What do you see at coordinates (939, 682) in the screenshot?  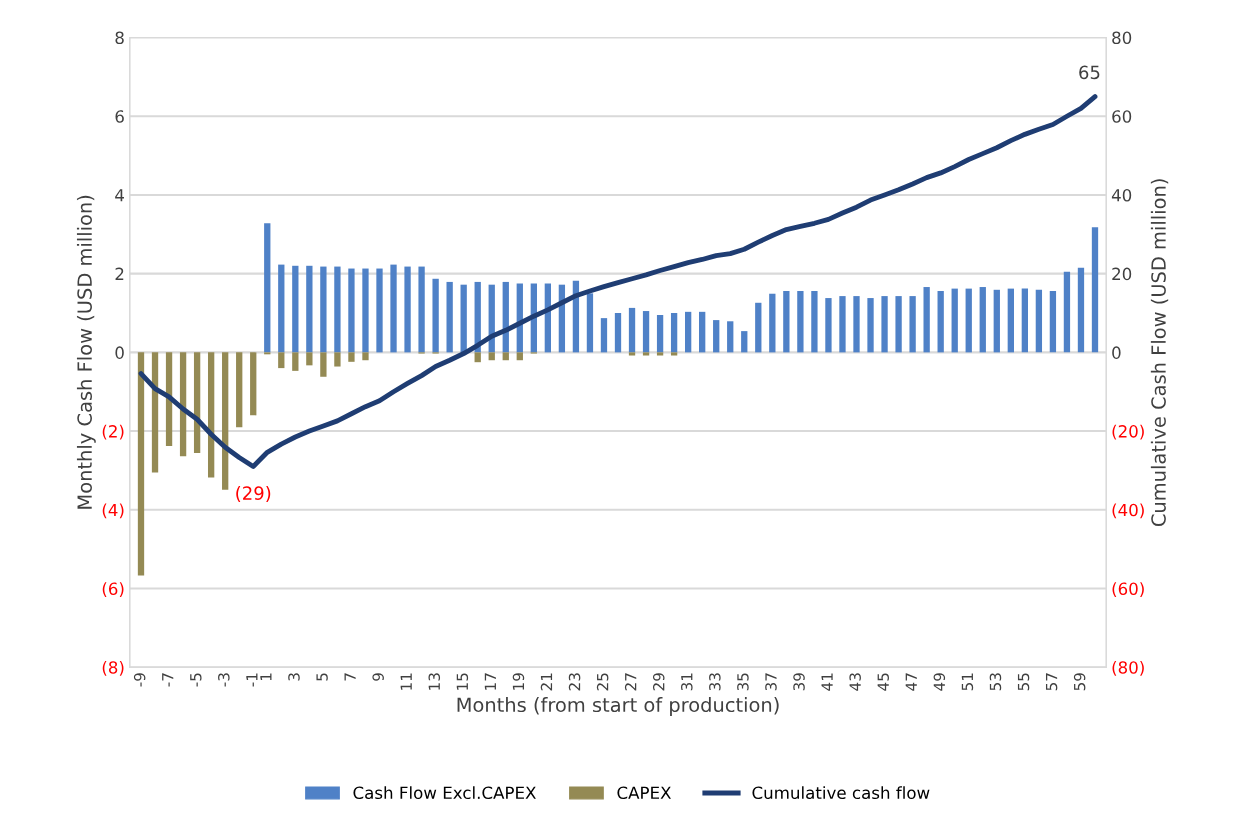 I see `x-tick-label: 49` at bounding box center [939, 682].